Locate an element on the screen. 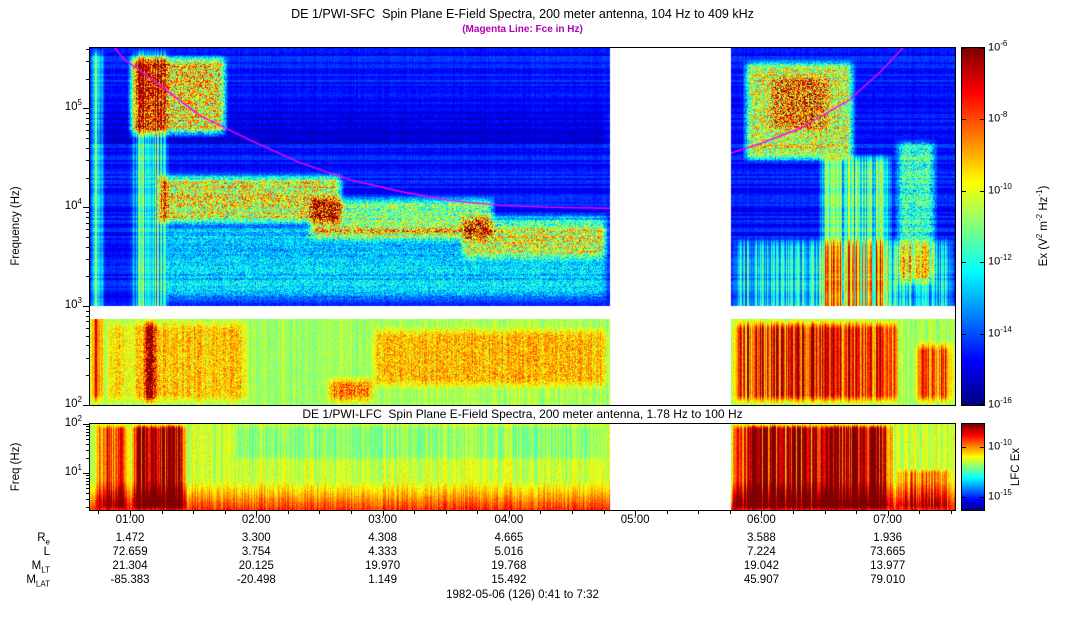 The width and height of the screenshot is (1083, 620). ephemeris-value: 4.308 is located at coordinates (382, 538).